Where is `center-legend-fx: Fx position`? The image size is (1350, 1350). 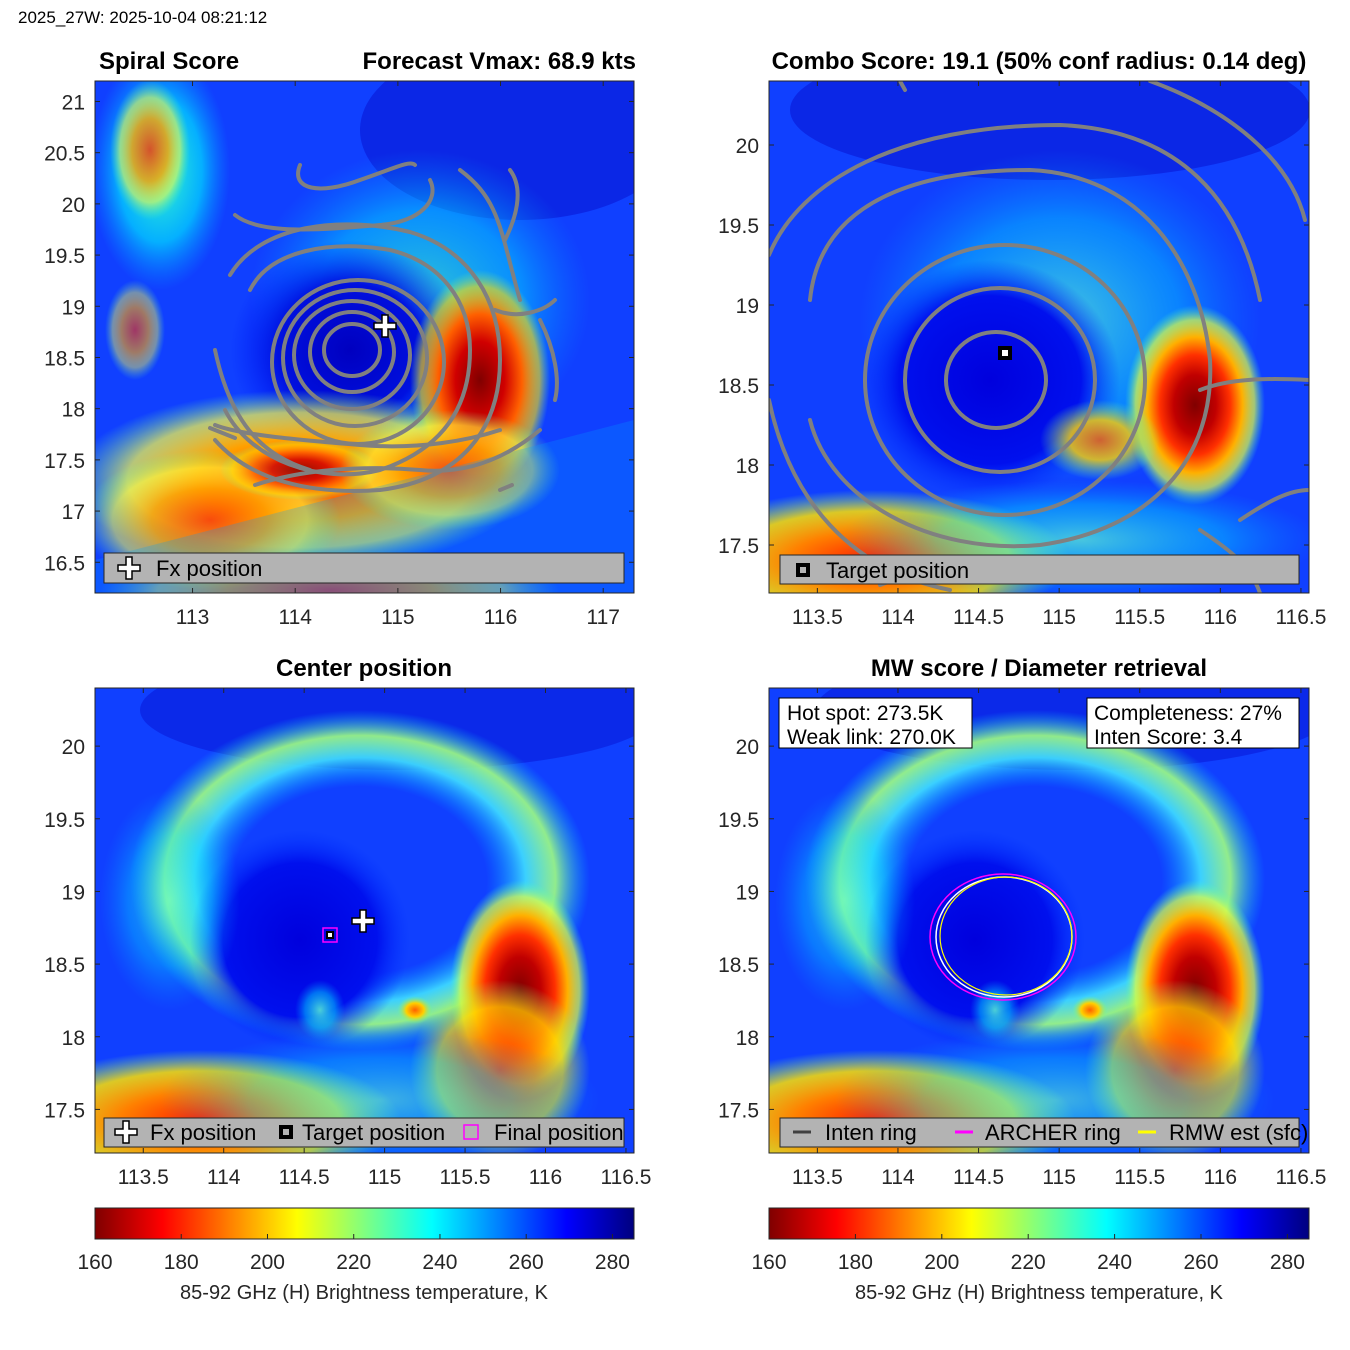
center-legend-fx: Fx position is located at coordinates (203, 1132).